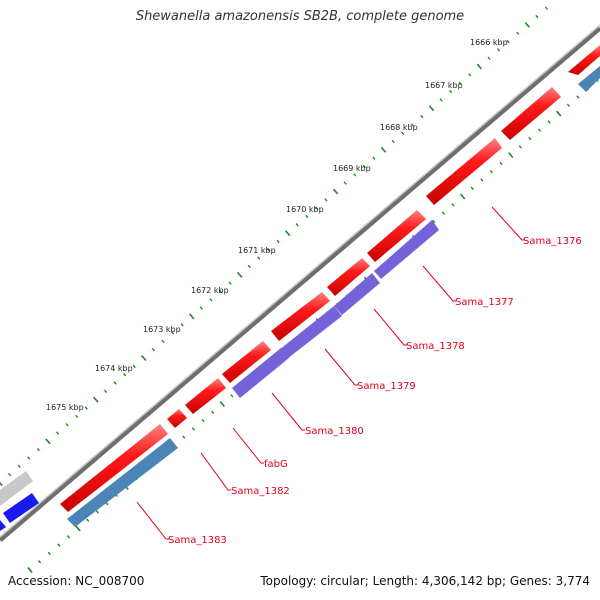 This screenshot has width=600, height=600. I want to click on kbp-label: 1672 kbp, so click(210, 290).